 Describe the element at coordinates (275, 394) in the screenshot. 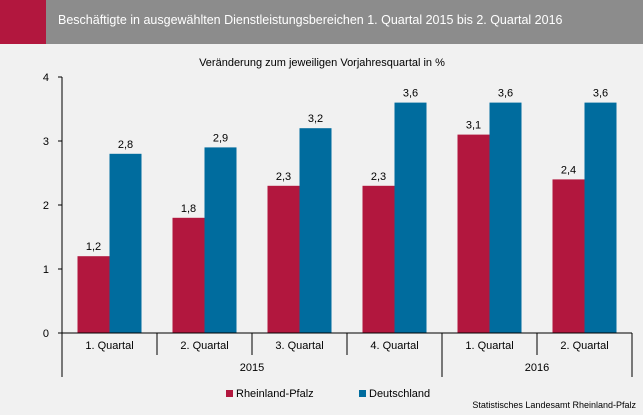

I see `legend-label: Rheinland-Pfalz` at that location.